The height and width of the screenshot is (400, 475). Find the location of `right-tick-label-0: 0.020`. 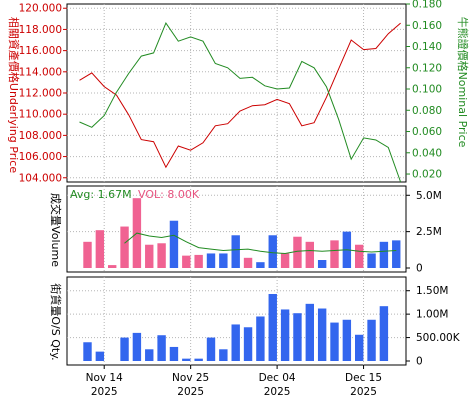

right-tick-label-0: 0.020 is located at coordinates (427, 175).